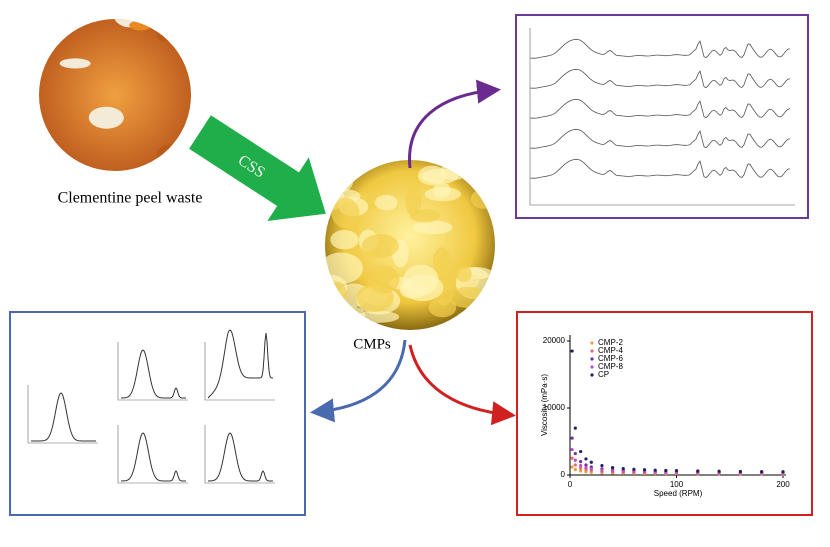 The height and width of the screenshot is (547, 830). What do you see at coordinates (454, 124) in the screenshot?
I see `arrow-ftir` at bounding box center [454, 124].